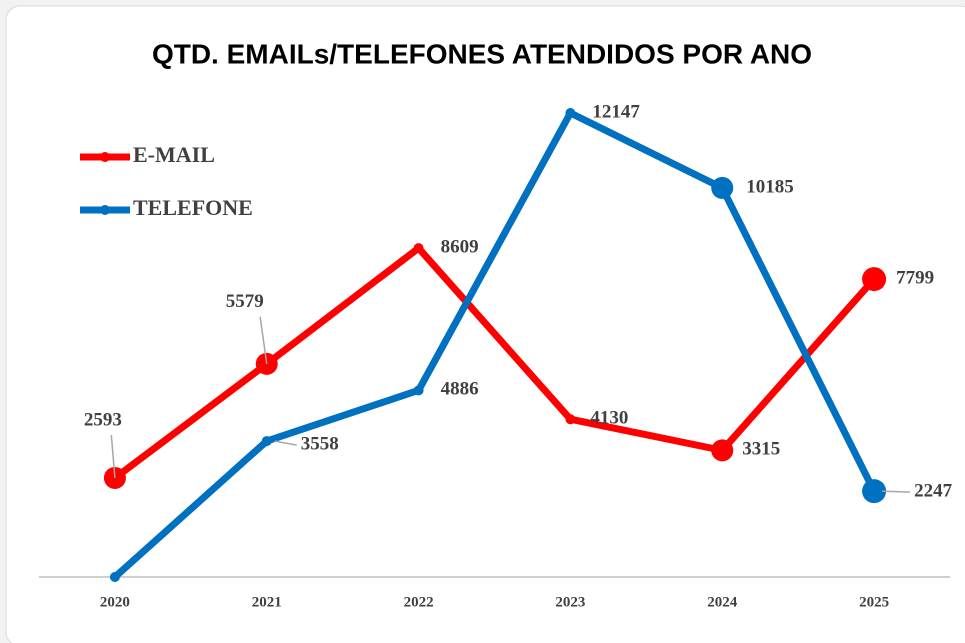  What do you see at coordinates (245, 301) in the screenshot?
I see `data-label: 5579` at bounding box center [245, 301].